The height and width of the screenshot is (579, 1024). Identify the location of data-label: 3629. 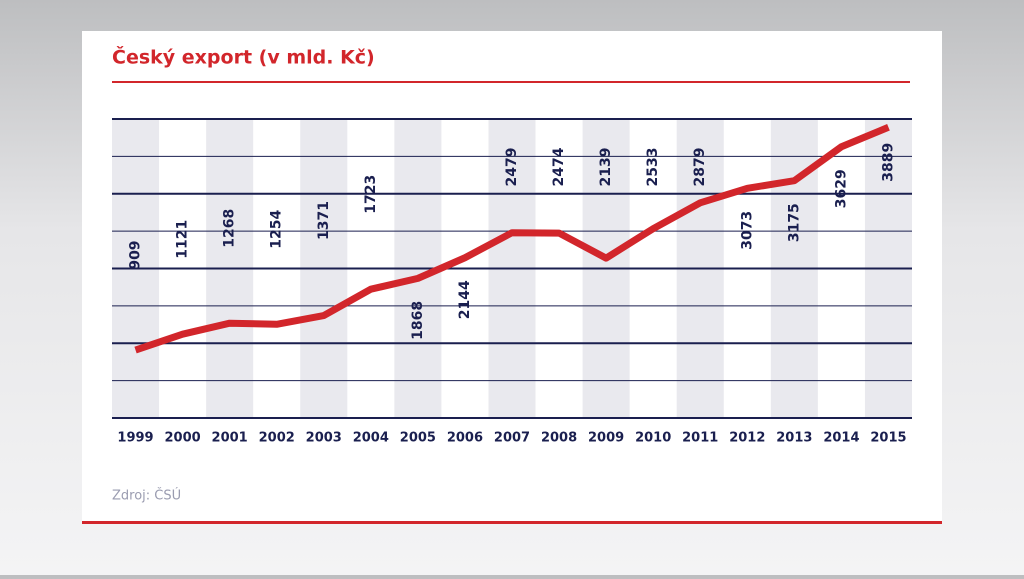
(841, 188).